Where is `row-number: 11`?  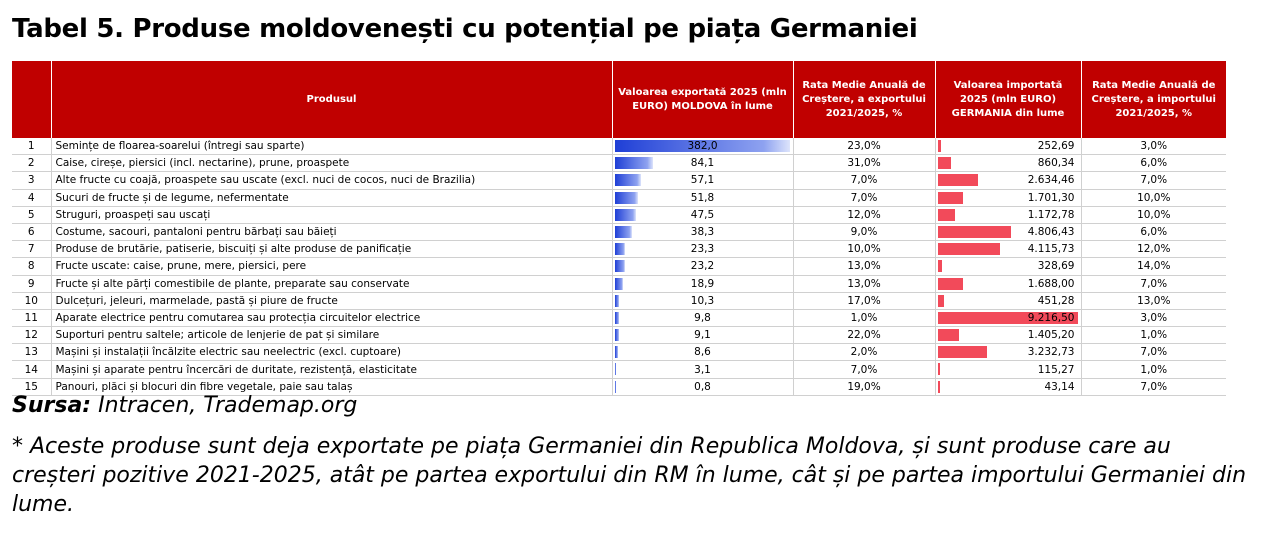 row-number: 11 is located at coordinates (32, 318).